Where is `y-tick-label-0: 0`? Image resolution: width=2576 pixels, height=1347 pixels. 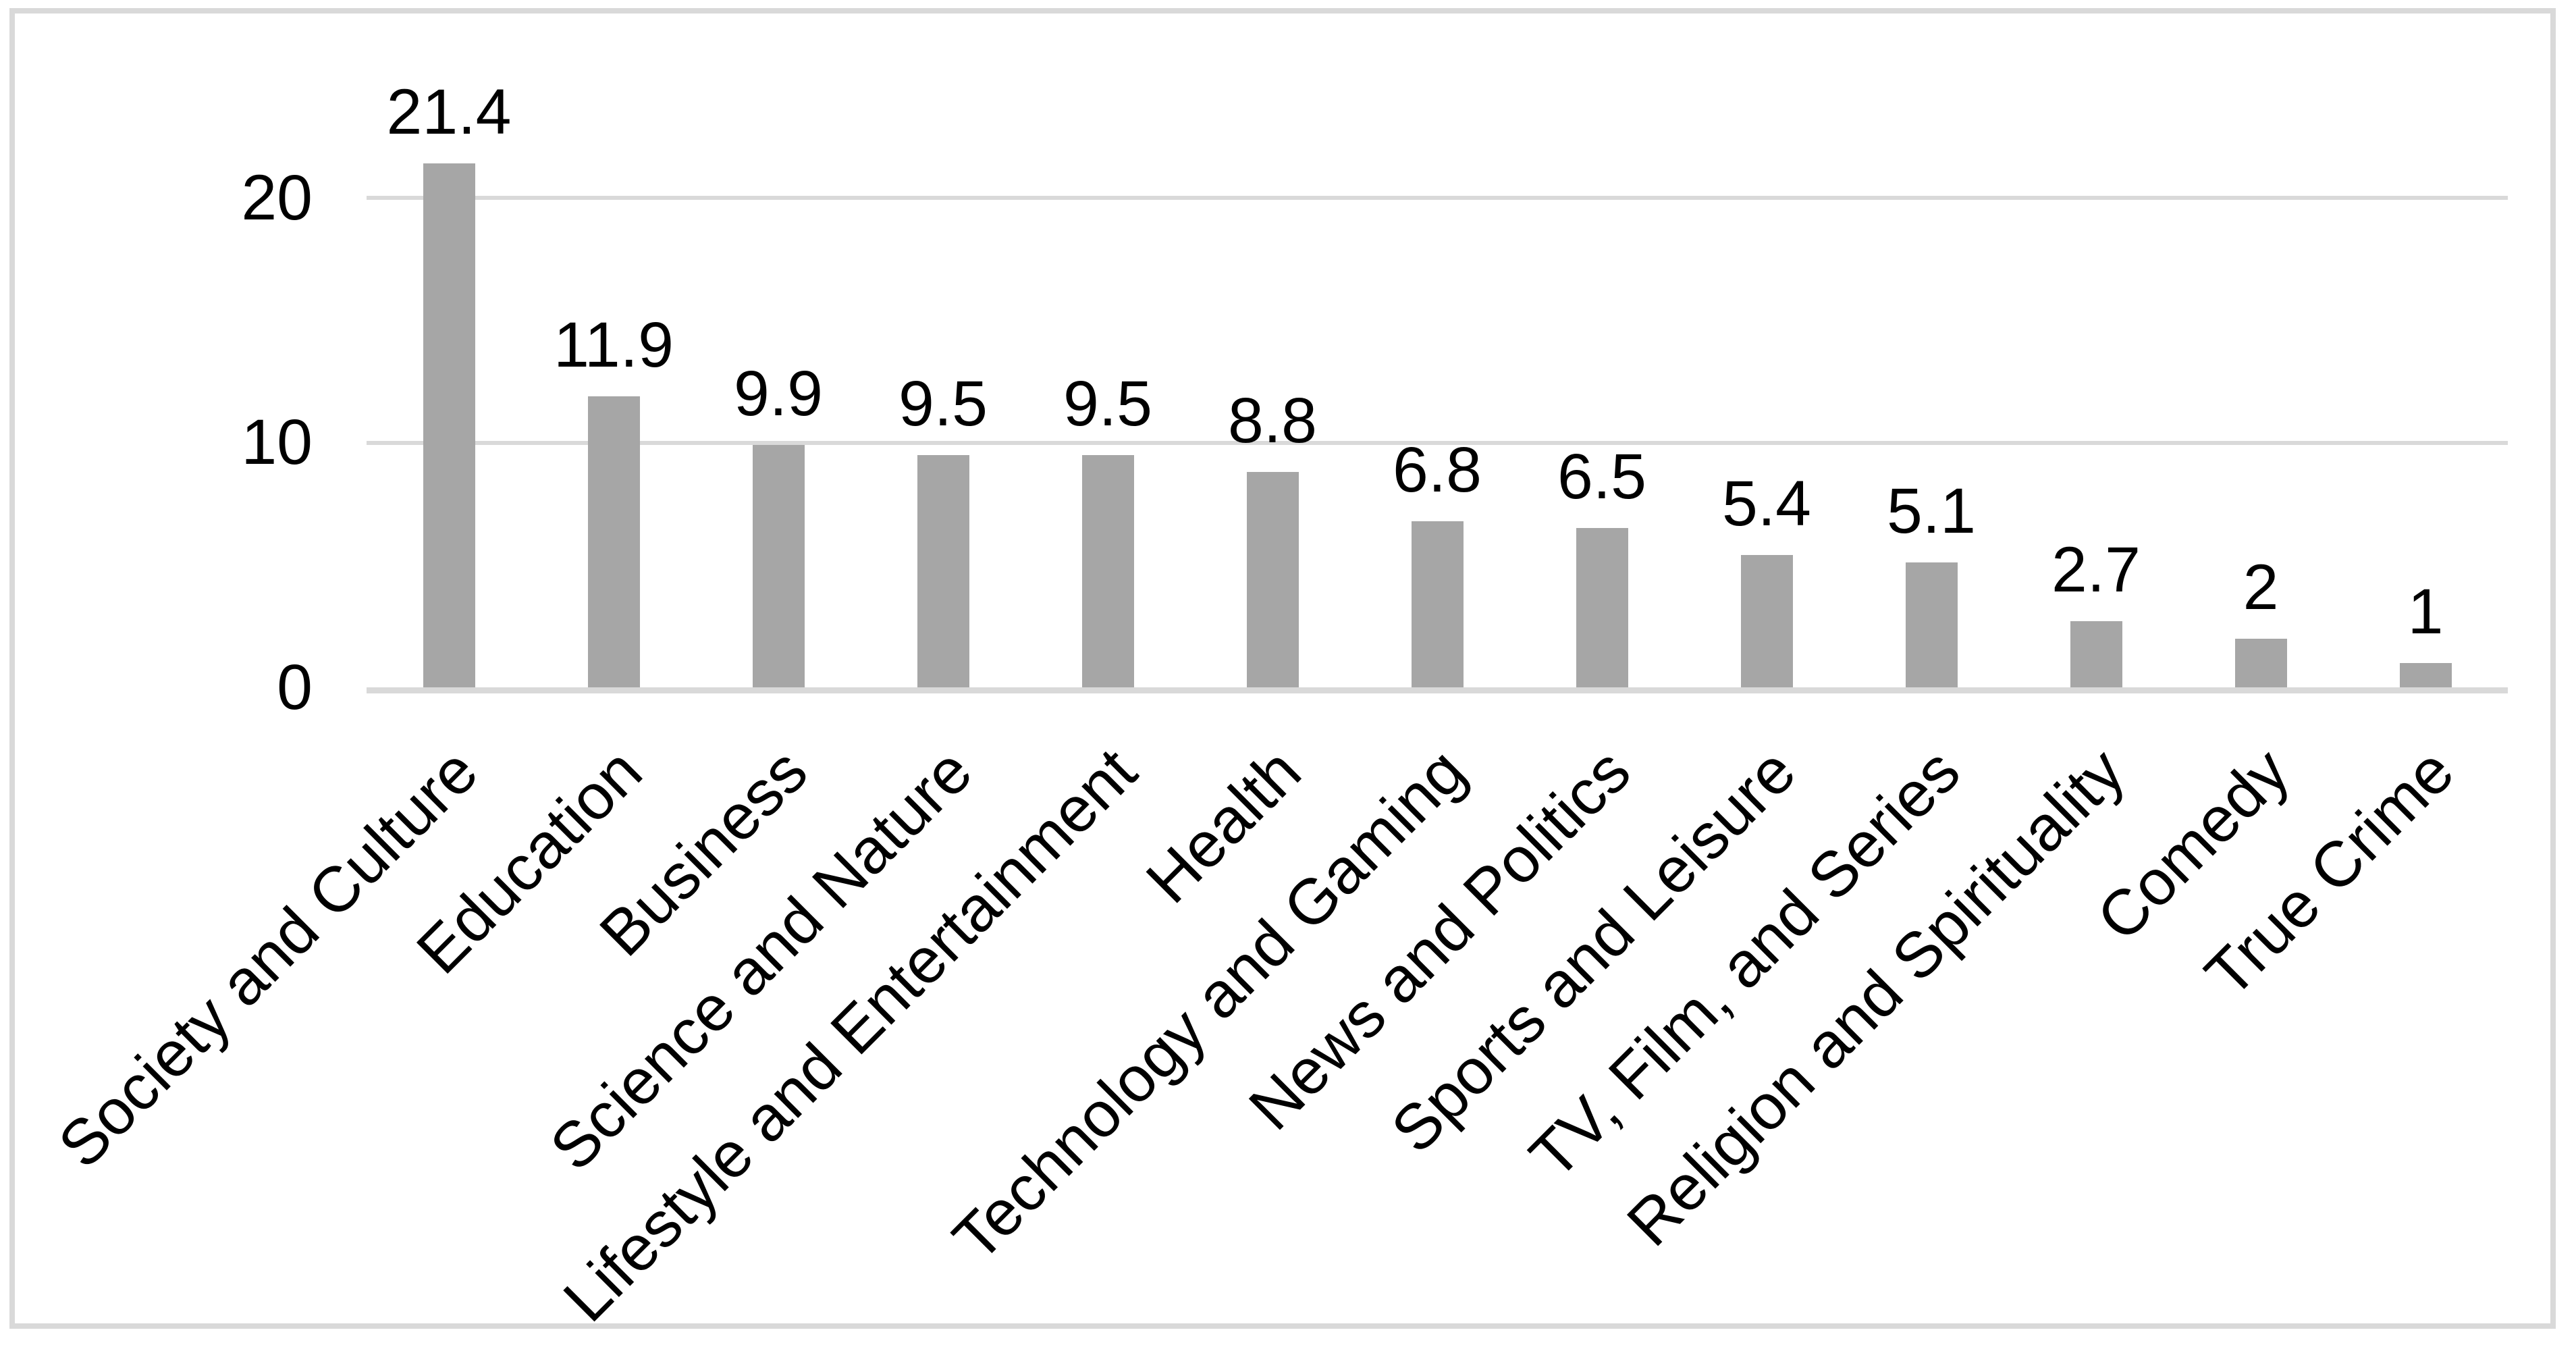
y-tick-label-0: 0 is located at coordinates (295, 687).